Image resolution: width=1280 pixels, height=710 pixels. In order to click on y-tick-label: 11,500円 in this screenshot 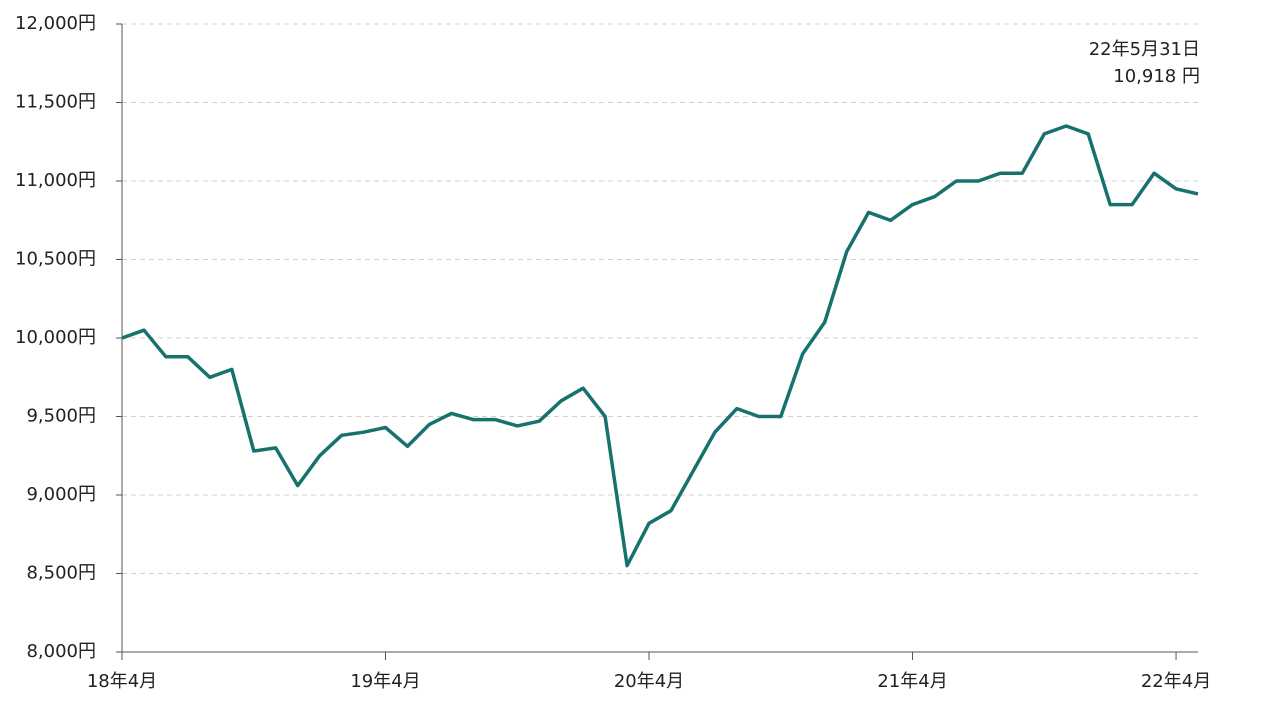, I will do `click(55, 102)`.